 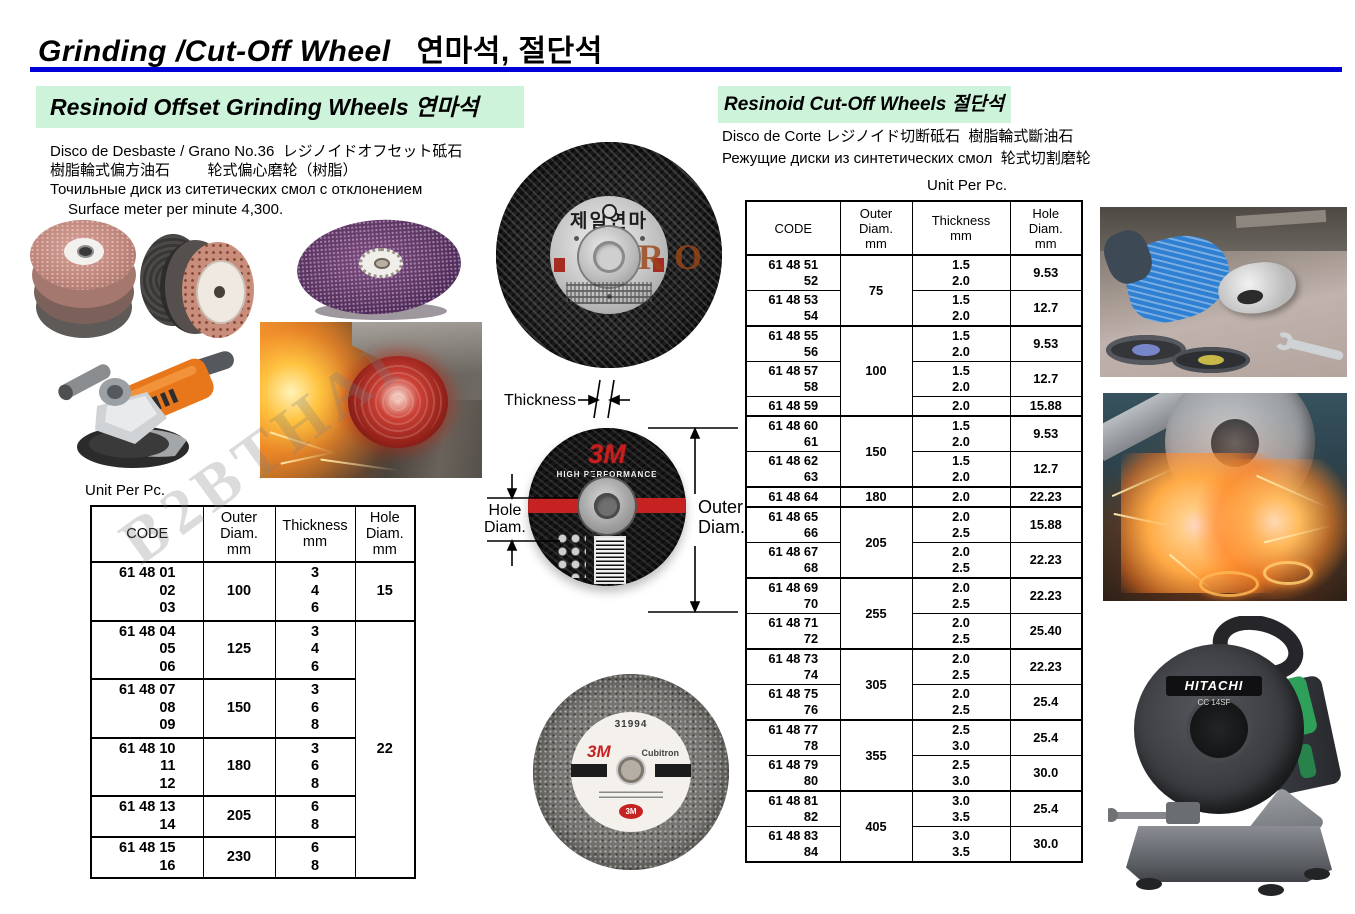 What do you see at coordinates (379, 271) in the screenshot?
I see `photo-purple-grinding-wheel` at bounding box center [379, 271].